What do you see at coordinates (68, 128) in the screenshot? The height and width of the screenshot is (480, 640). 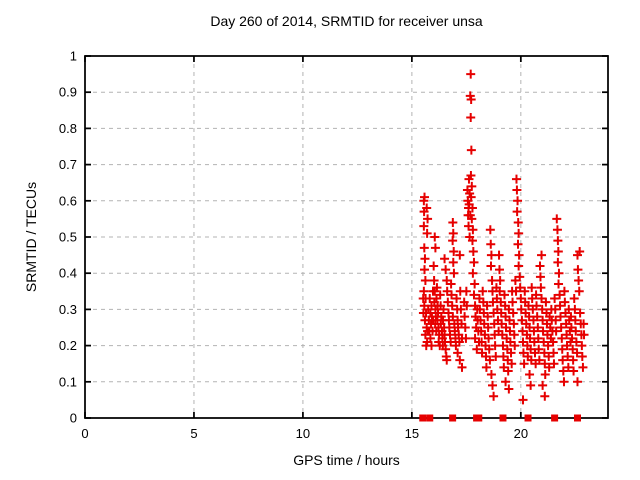 I see `y-tick-label: 0.8` at bounding box center [68, 128].